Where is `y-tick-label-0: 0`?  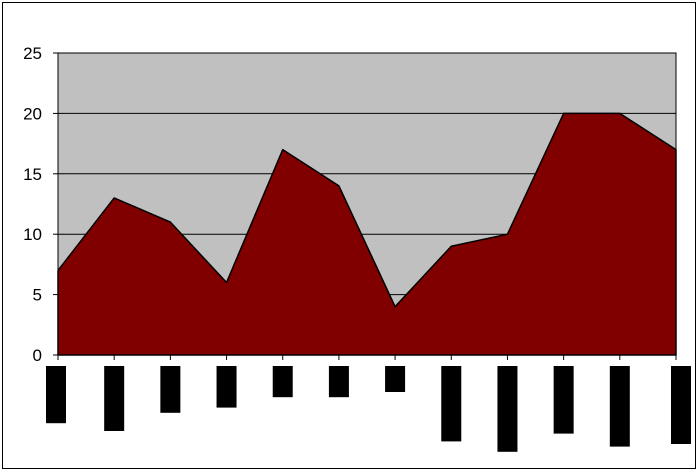
y-tick-label-0: 0 is located at coordinates (37, 355).